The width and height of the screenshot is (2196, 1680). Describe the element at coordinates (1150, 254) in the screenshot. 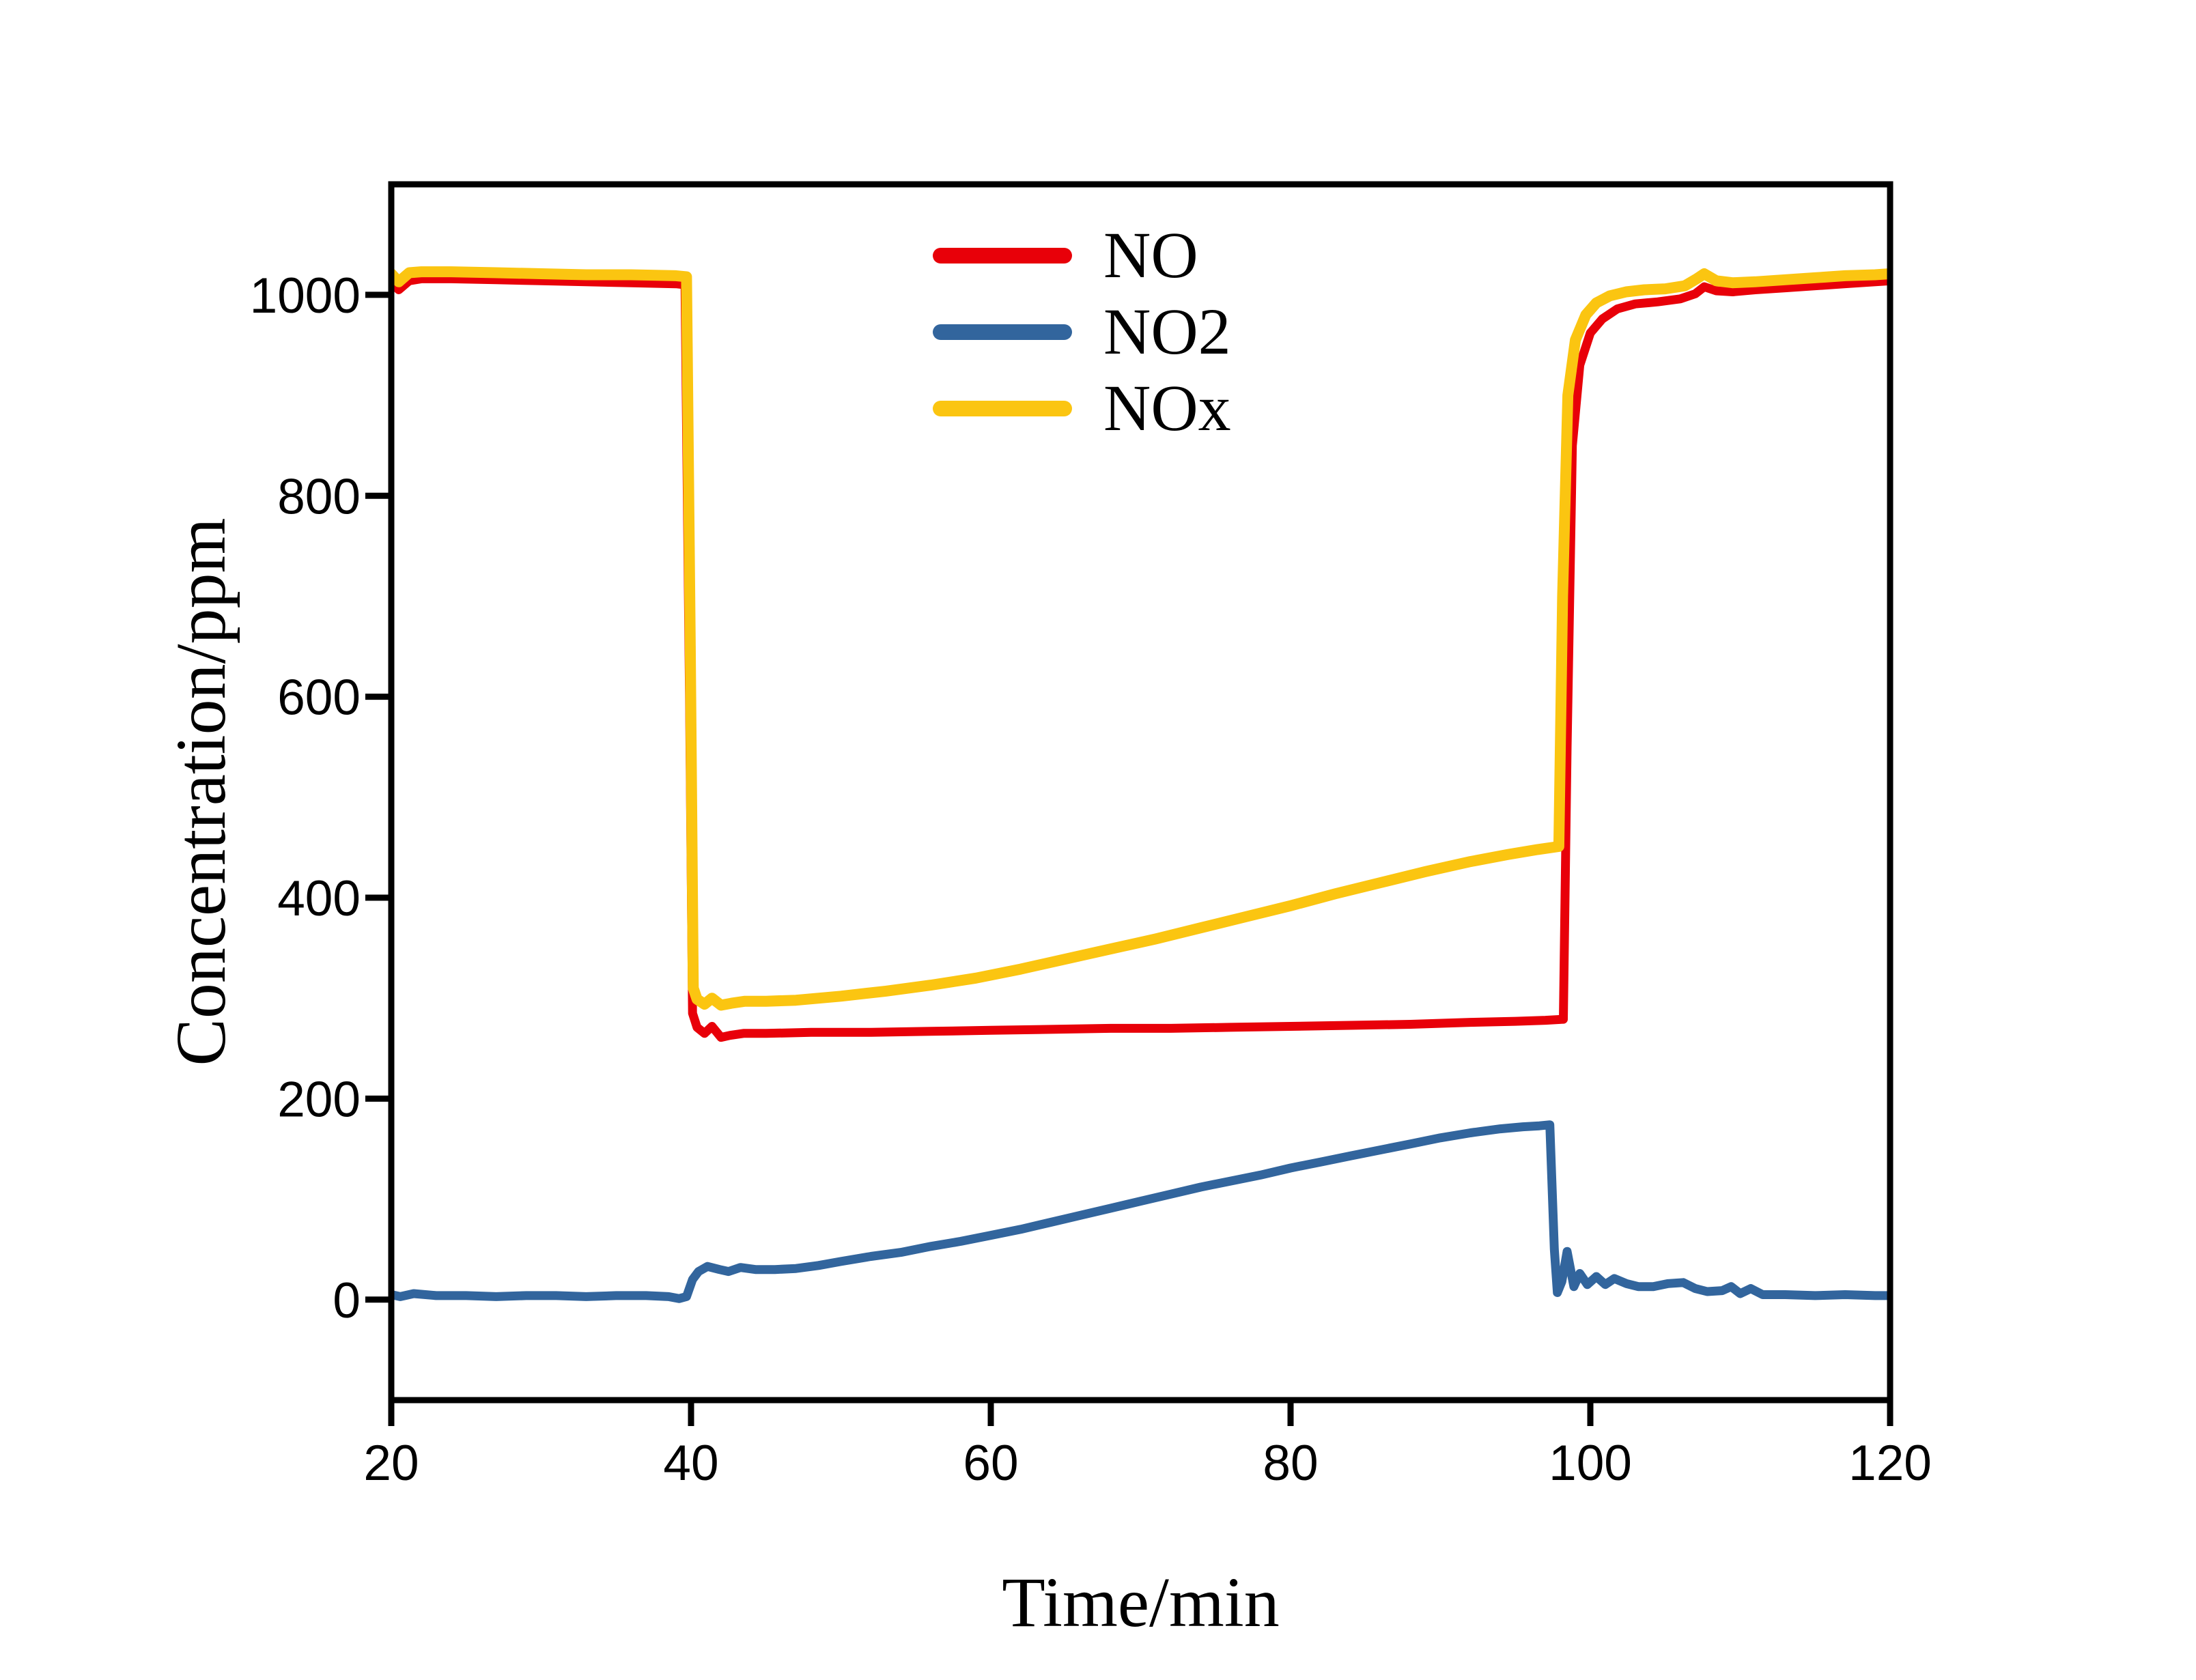

I see `legend-label-no: NO` at that location.